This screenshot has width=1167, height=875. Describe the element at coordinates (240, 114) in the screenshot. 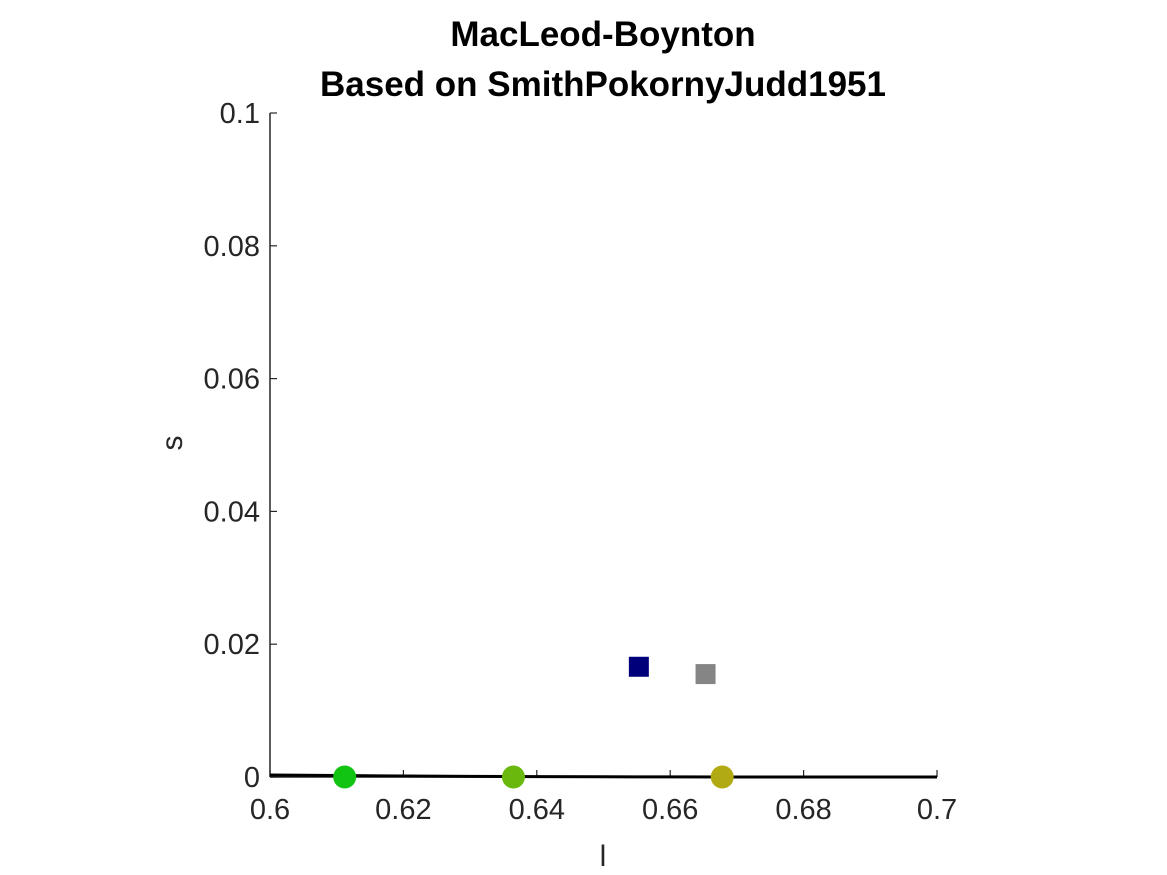

I see `y-tick-label: 0.1` at that location.